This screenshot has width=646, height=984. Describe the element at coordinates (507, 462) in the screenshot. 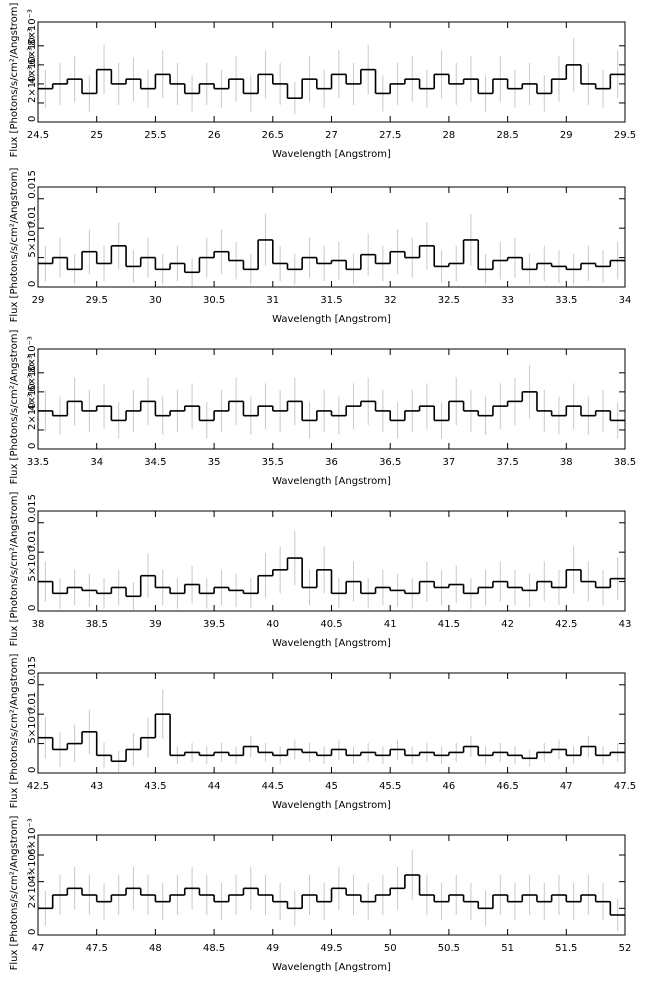

I see `x-tick-label: 37.5` at that location.